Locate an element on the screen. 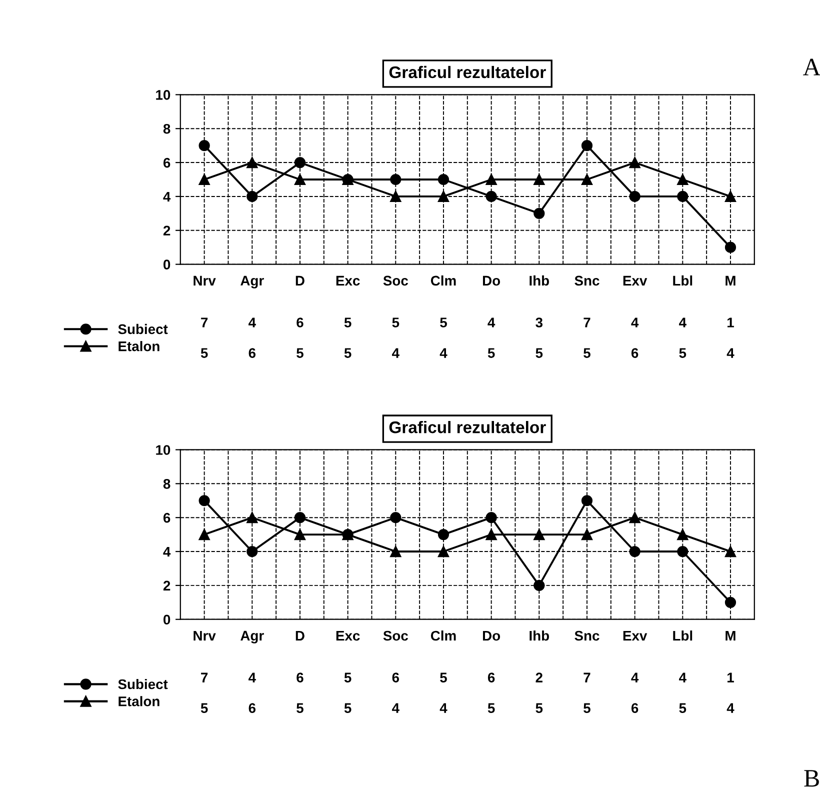 This screenshot has height=789, width=820. data-label: 3 is located at coordinates (539, 323).